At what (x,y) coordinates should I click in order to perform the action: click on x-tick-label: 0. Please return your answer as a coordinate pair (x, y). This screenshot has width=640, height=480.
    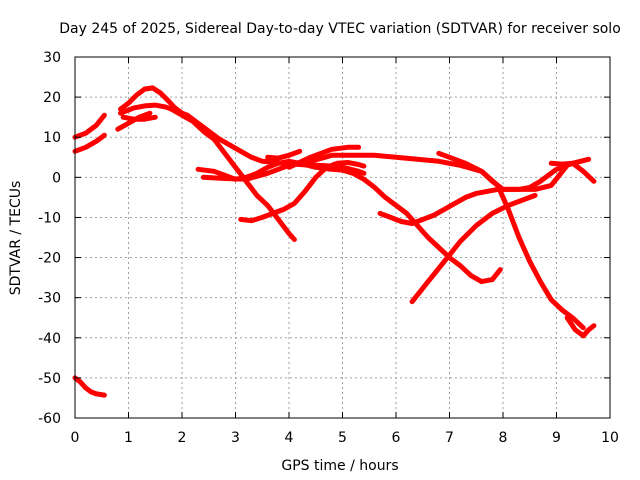
    Looking at the image, I should click on (75, 438).